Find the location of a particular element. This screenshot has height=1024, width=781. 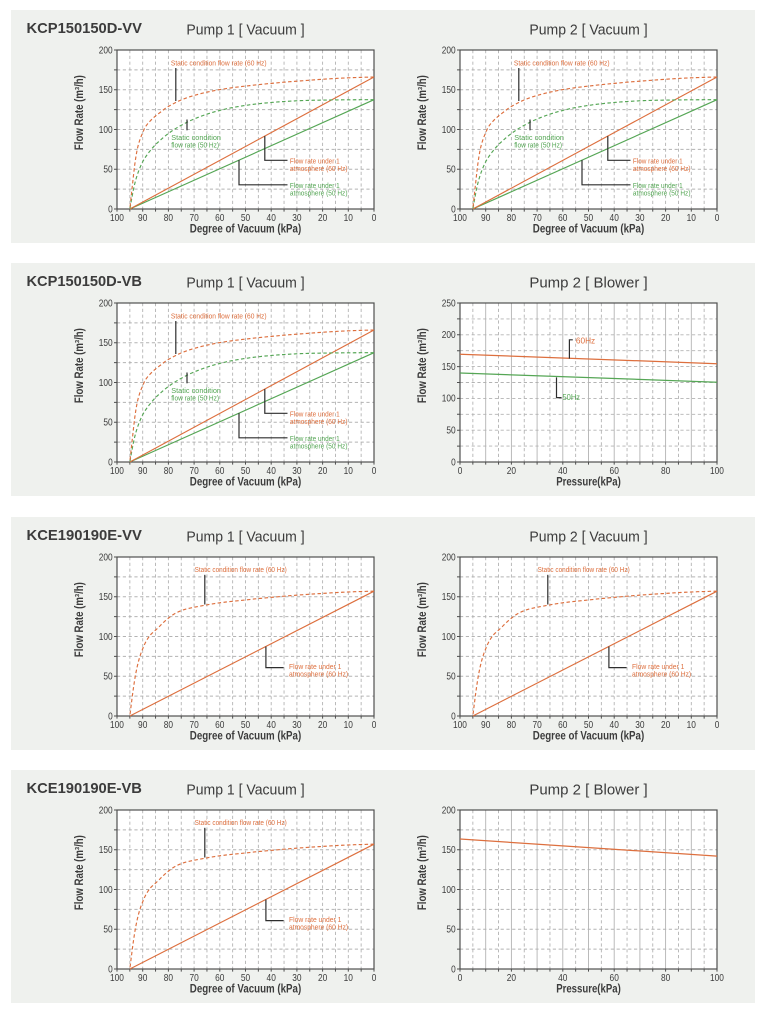

svg-text: Pump 2 [ Blower ] is located at coordinates (588, 790).